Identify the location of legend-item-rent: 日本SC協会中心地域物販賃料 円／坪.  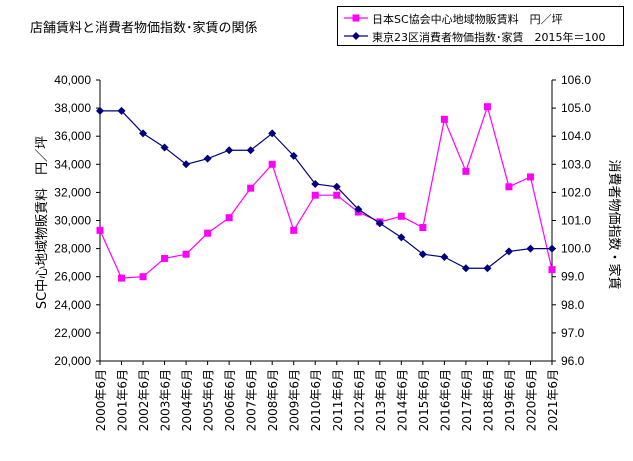
(480, 18).